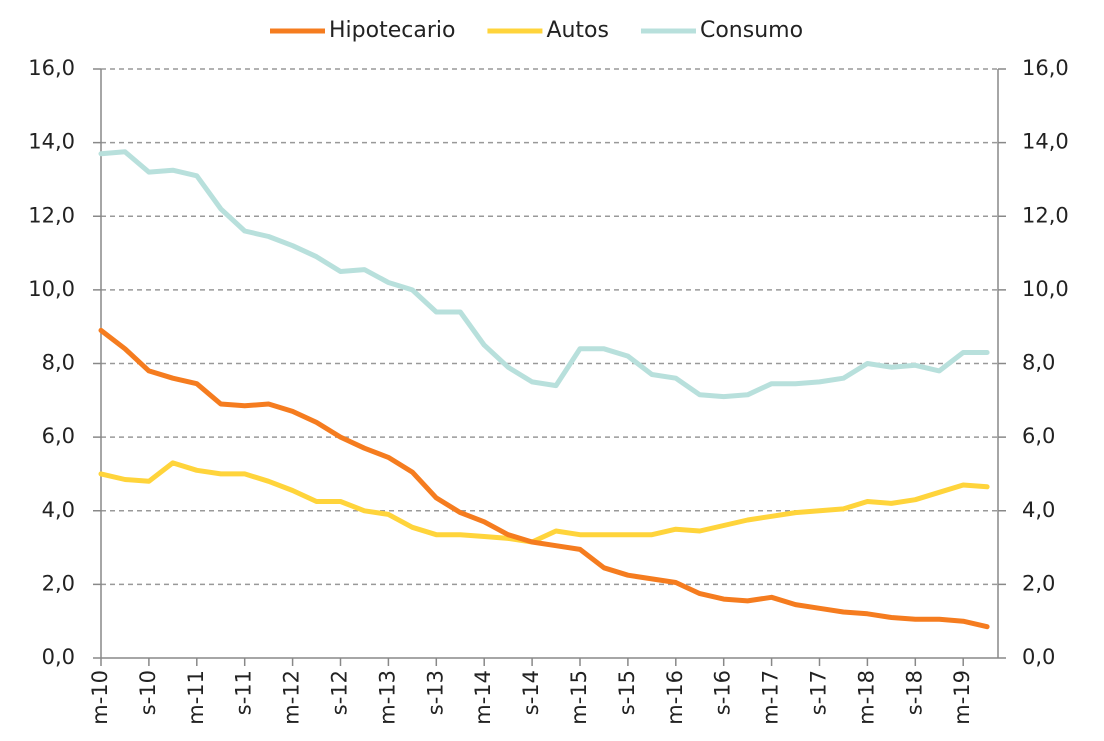 The height and width of the screenshot is (741, 1104). Describe the element at coordinates (1038, 510) in the screenshot. I see `y2-tick-label: 4,0` at that location.